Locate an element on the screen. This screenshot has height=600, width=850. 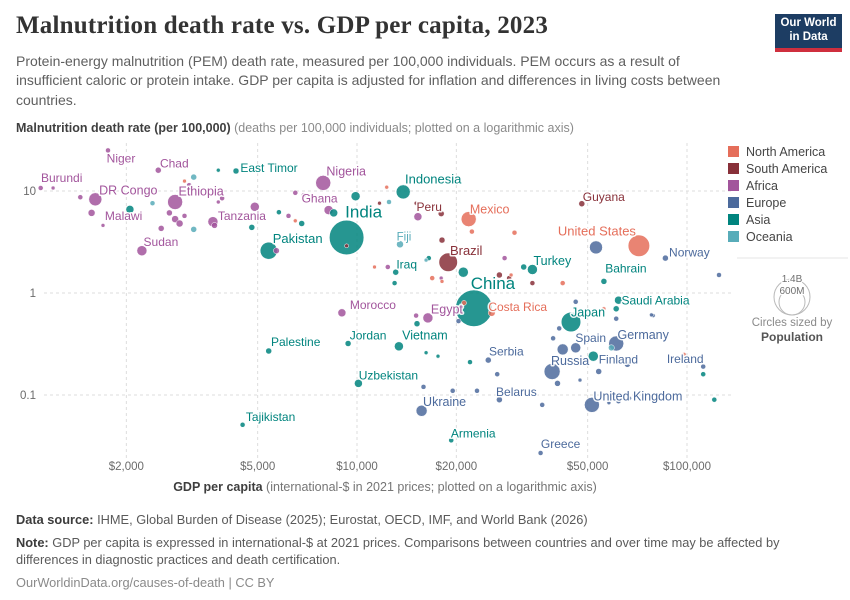
point-spain is located at coordinates (575, 348).